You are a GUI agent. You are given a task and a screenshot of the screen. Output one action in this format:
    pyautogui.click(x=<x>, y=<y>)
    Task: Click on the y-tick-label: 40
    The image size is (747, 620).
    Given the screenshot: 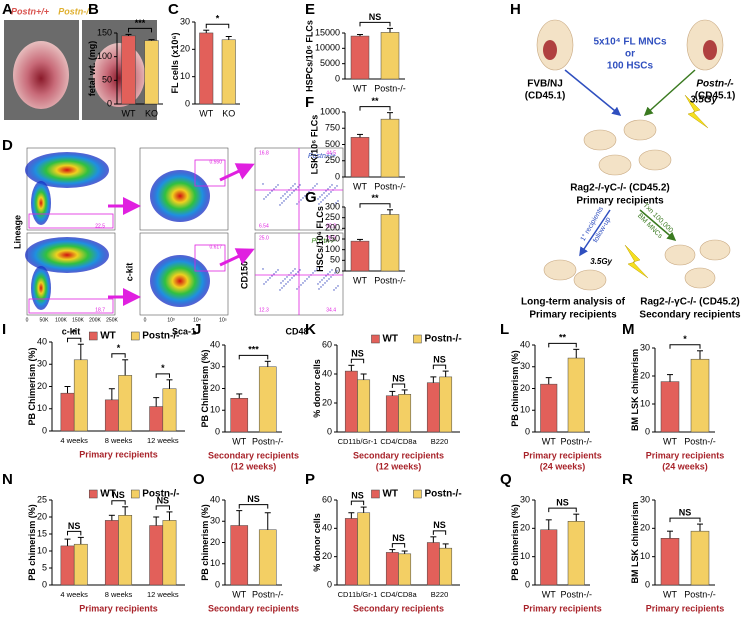 What is the action you would take?
    pyautogui.click(x=525, y=344)
    